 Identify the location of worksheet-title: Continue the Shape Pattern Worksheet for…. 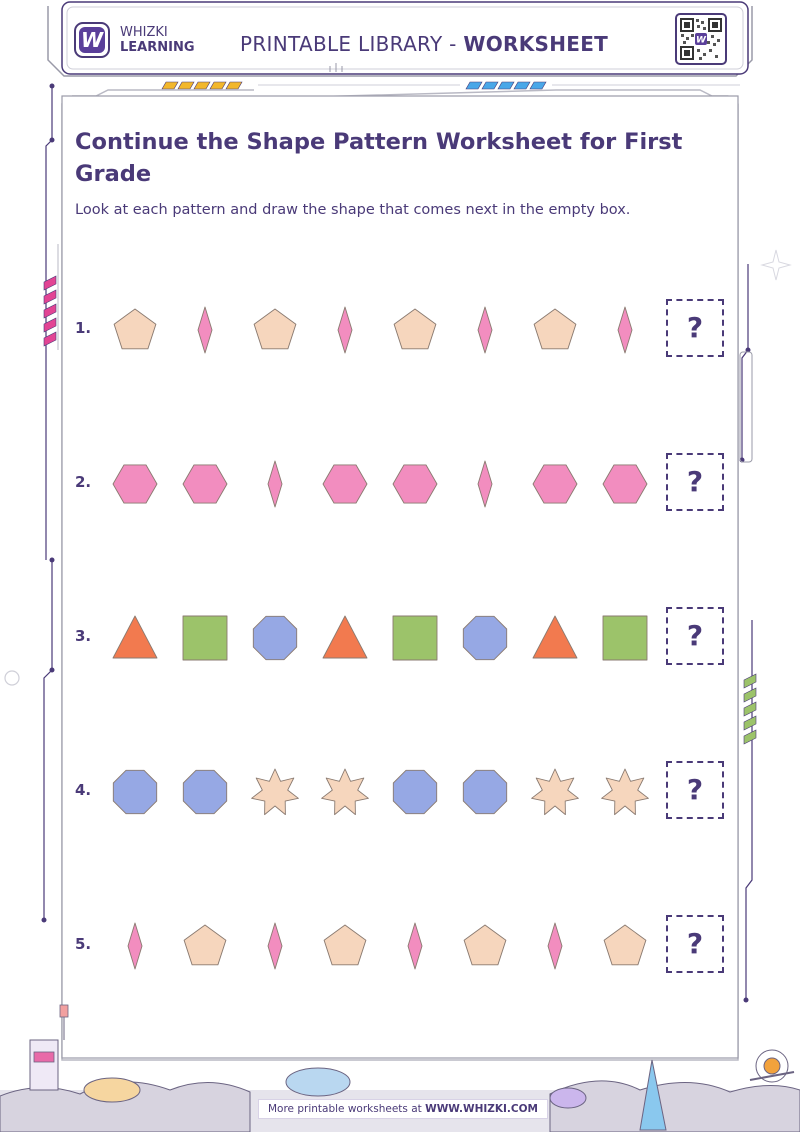
(379, 158).